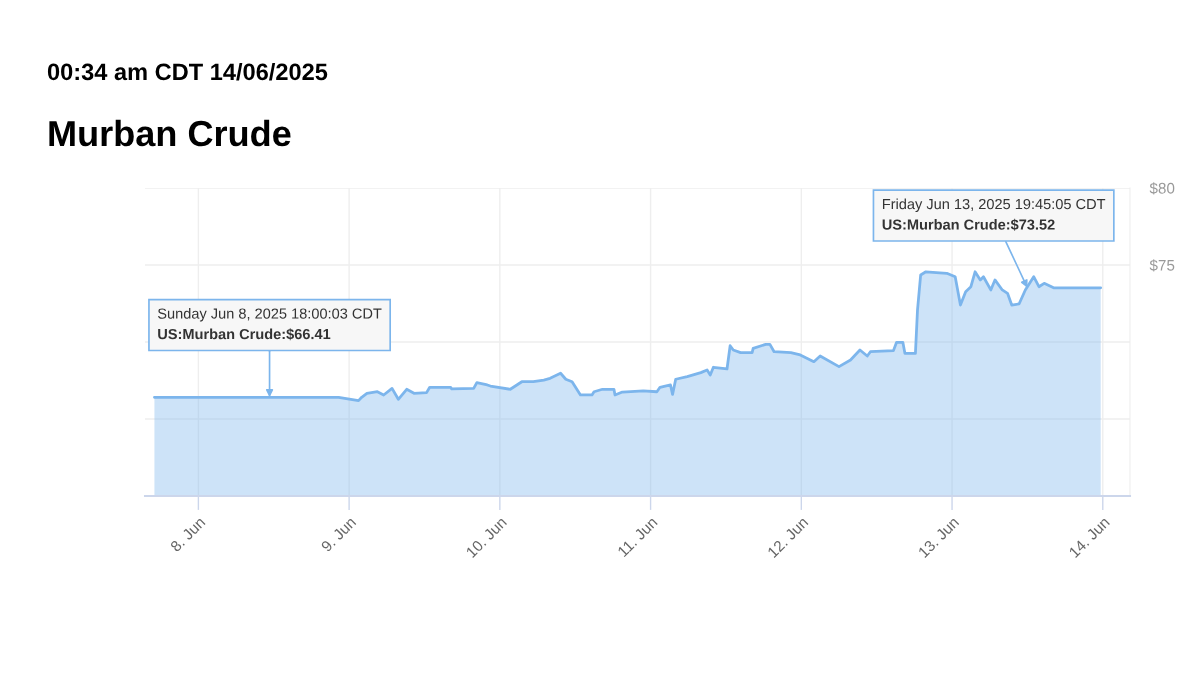  I want to click on x-tick-label: 10. Jun, so click(486, 537).